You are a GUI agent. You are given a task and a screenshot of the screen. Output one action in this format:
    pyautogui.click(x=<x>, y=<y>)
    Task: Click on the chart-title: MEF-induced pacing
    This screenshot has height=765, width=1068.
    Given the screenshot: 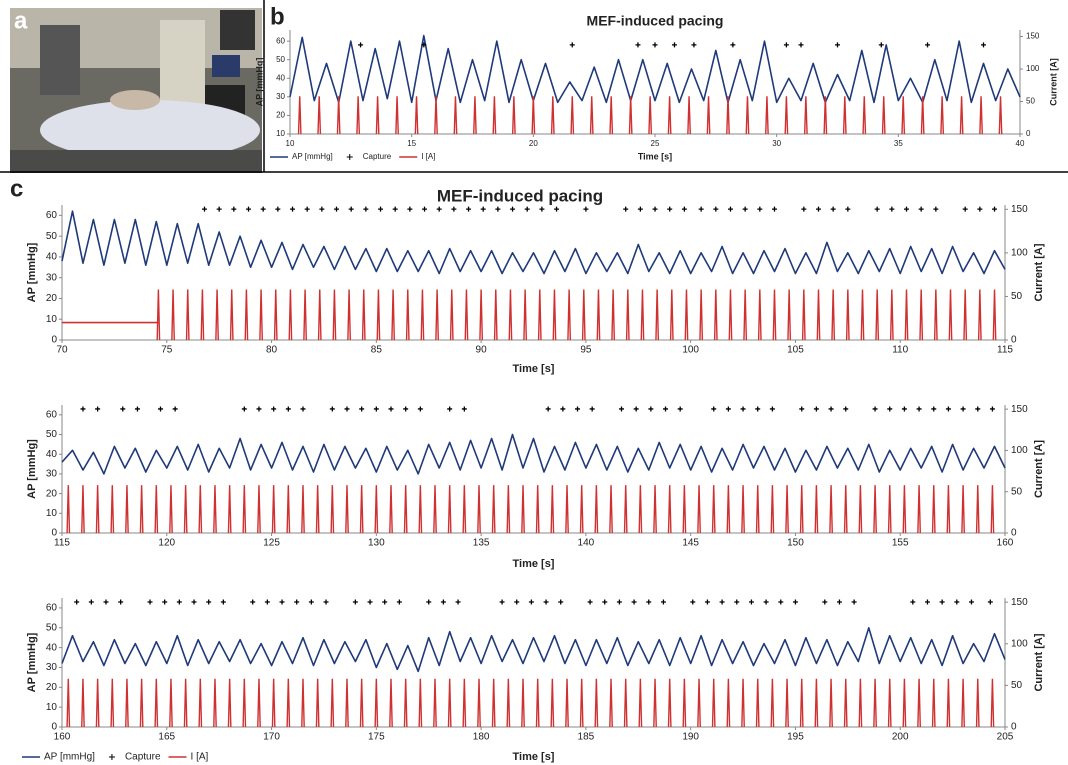 What is the action you would take?
    pyautogui.click(x=655, y=21)
    